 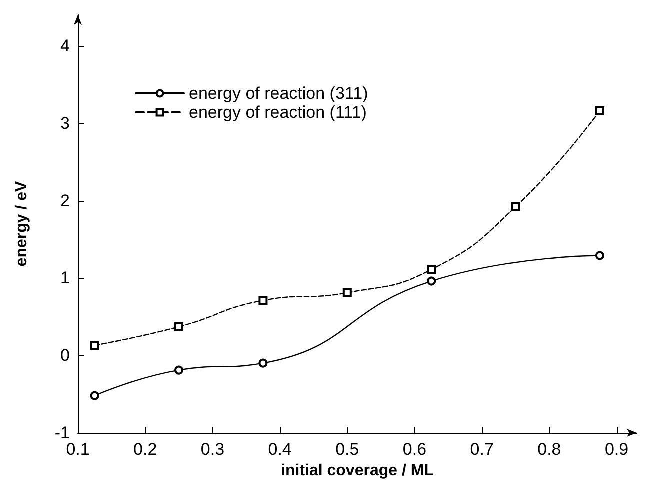 I want to click on x-tick-label: 0.3, so click(x=212, y=449).